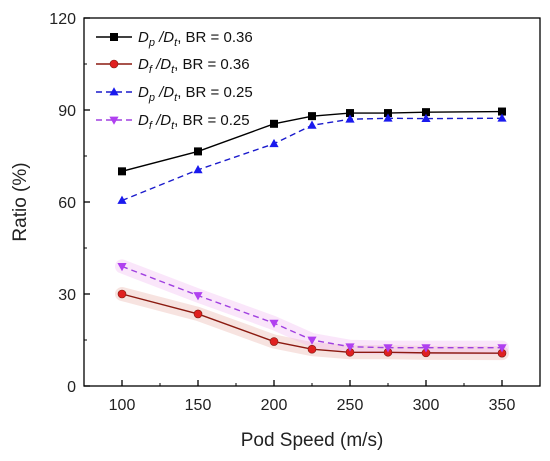 Image resolution: width=550 pixels, height=461 pixels. Describe the element at coordinates (274, 405) in the screenshot. I see `x-tick-label: 200` at that location.